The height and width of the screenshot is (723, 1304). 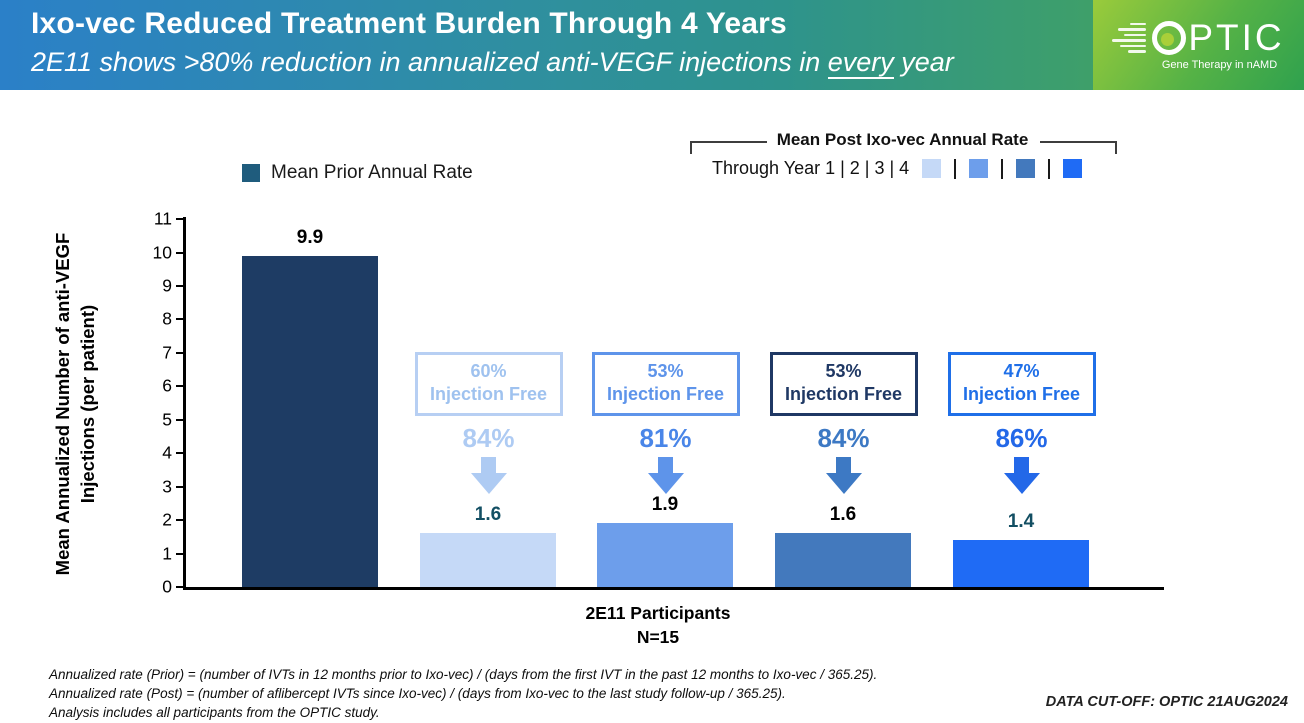 What do you see at coordinates (923, 62) in the screenshot?
I see `subtitle-text-tail: year` at bounding box center [923, 62].